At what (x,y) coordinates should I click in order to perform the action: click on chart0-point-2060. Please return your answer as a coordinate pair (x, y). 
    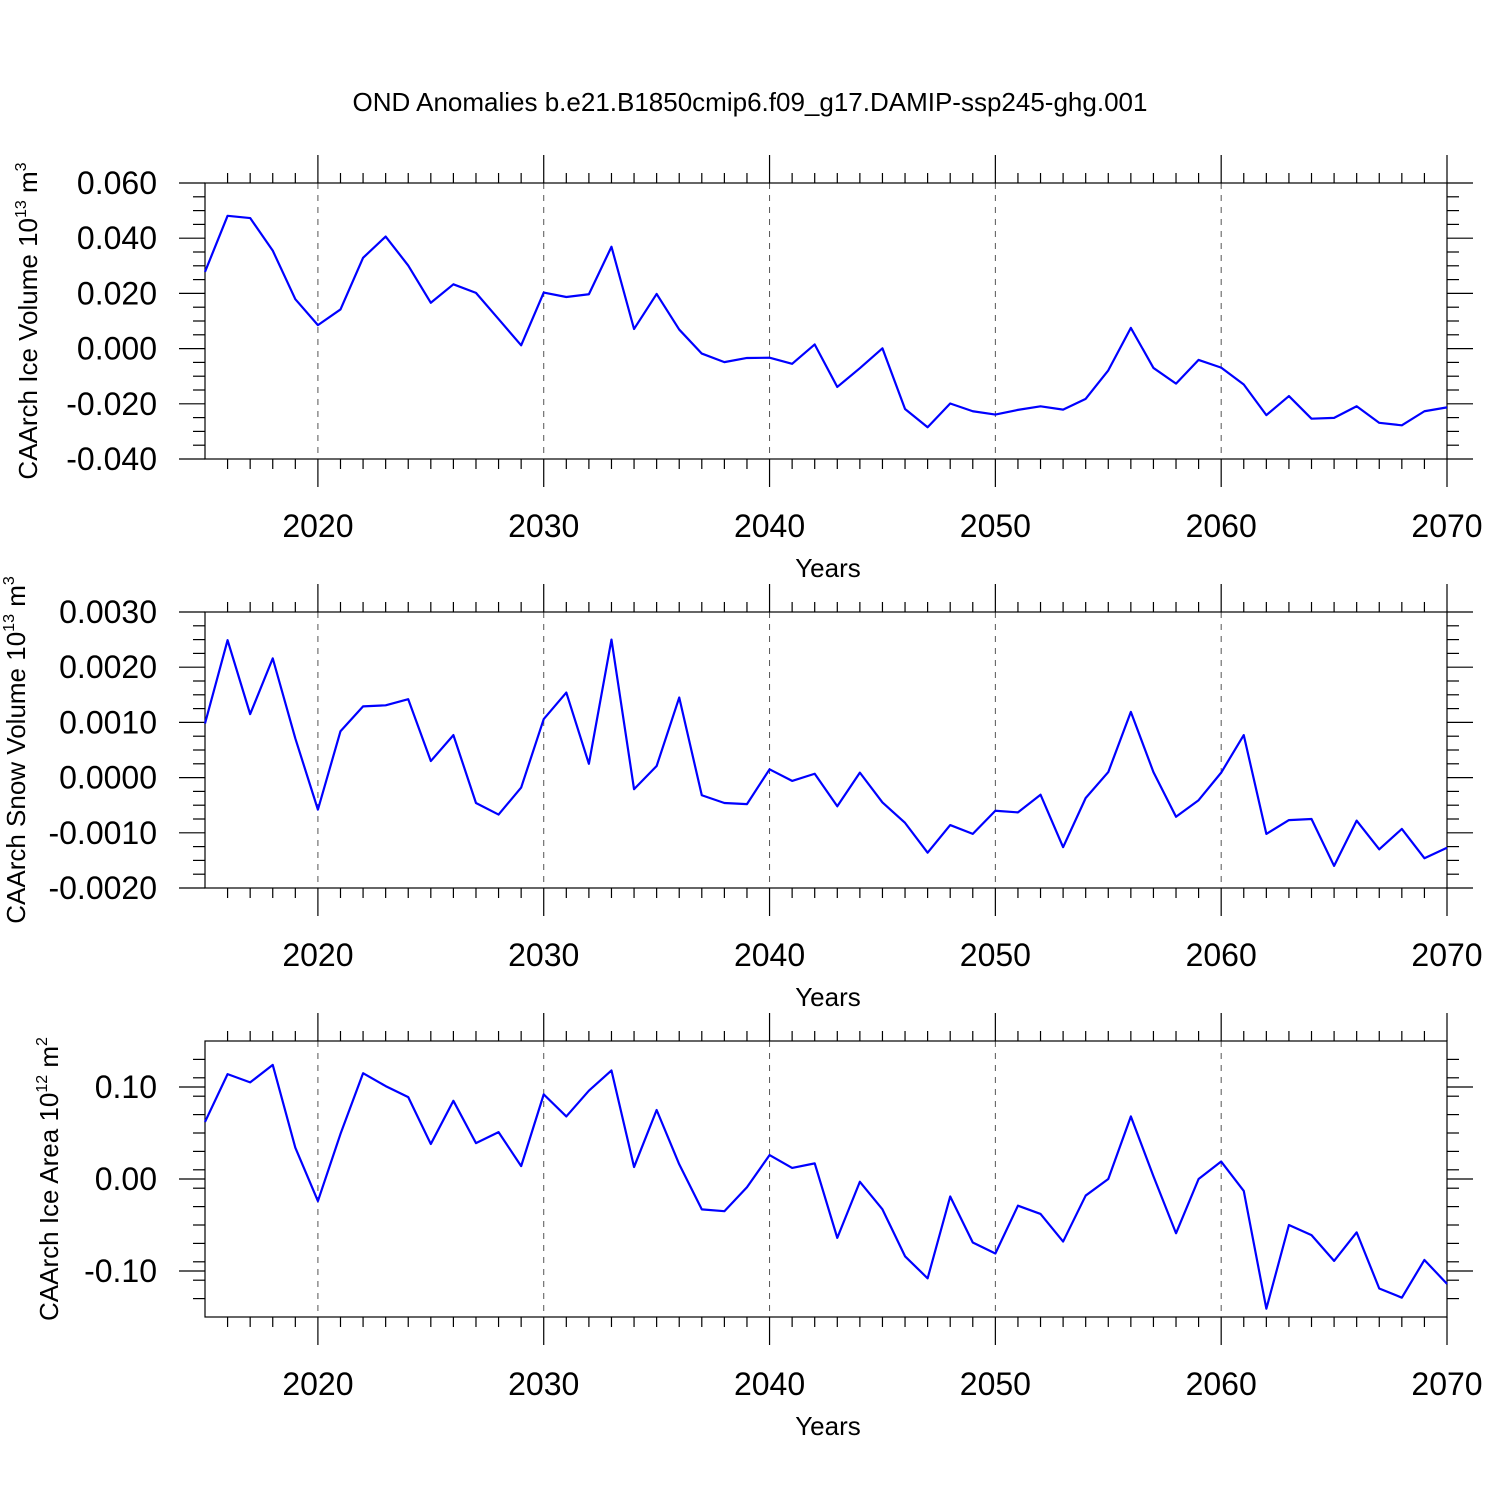
    Looking at the image, I should click on (1221, 367).